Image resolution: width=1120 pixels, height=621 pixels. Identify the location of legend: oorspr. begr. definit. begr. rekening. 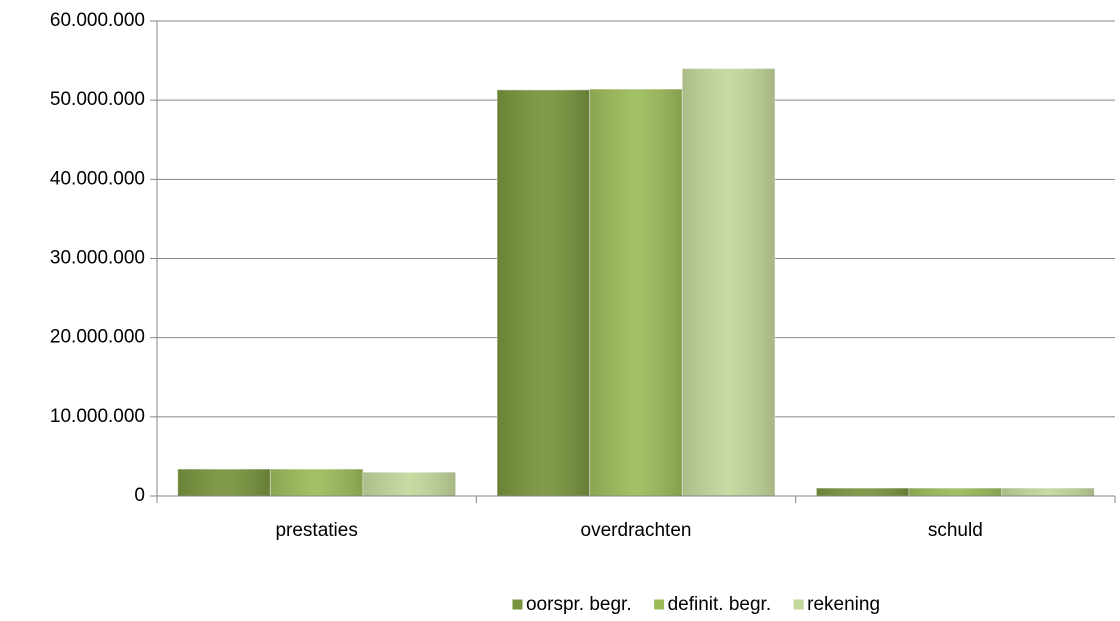
(695, 604).